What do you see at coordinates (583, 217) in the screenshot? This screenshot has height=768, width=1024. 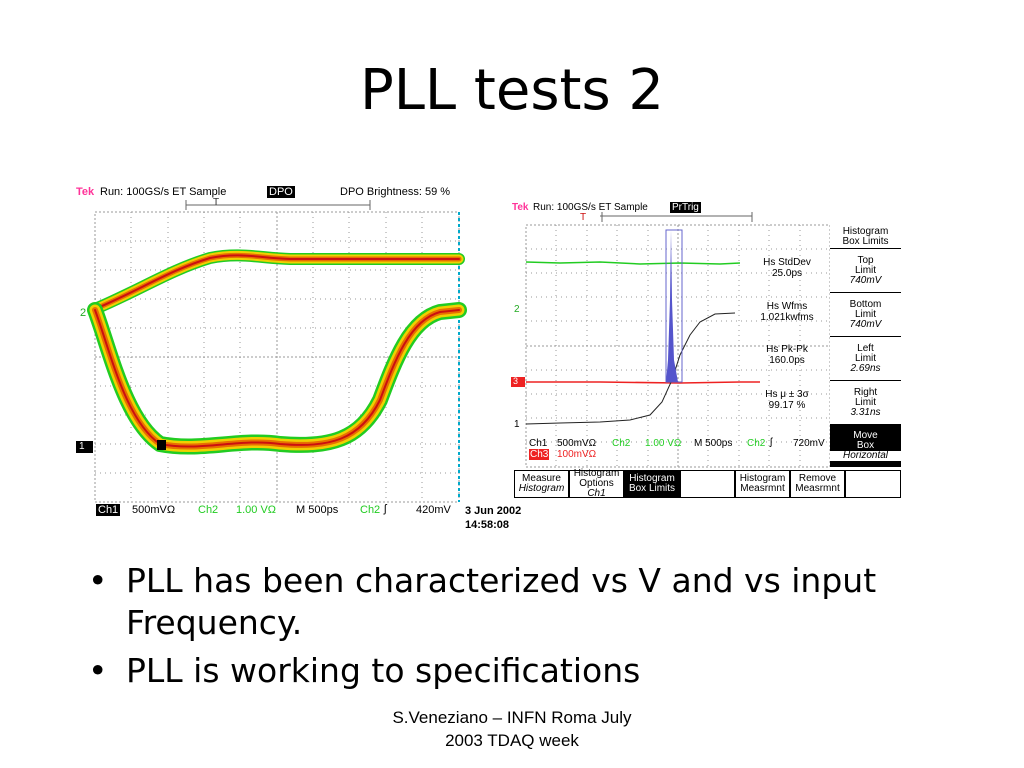 I see `scope2-trigger-marker: T` at bounding box center [583, 217].